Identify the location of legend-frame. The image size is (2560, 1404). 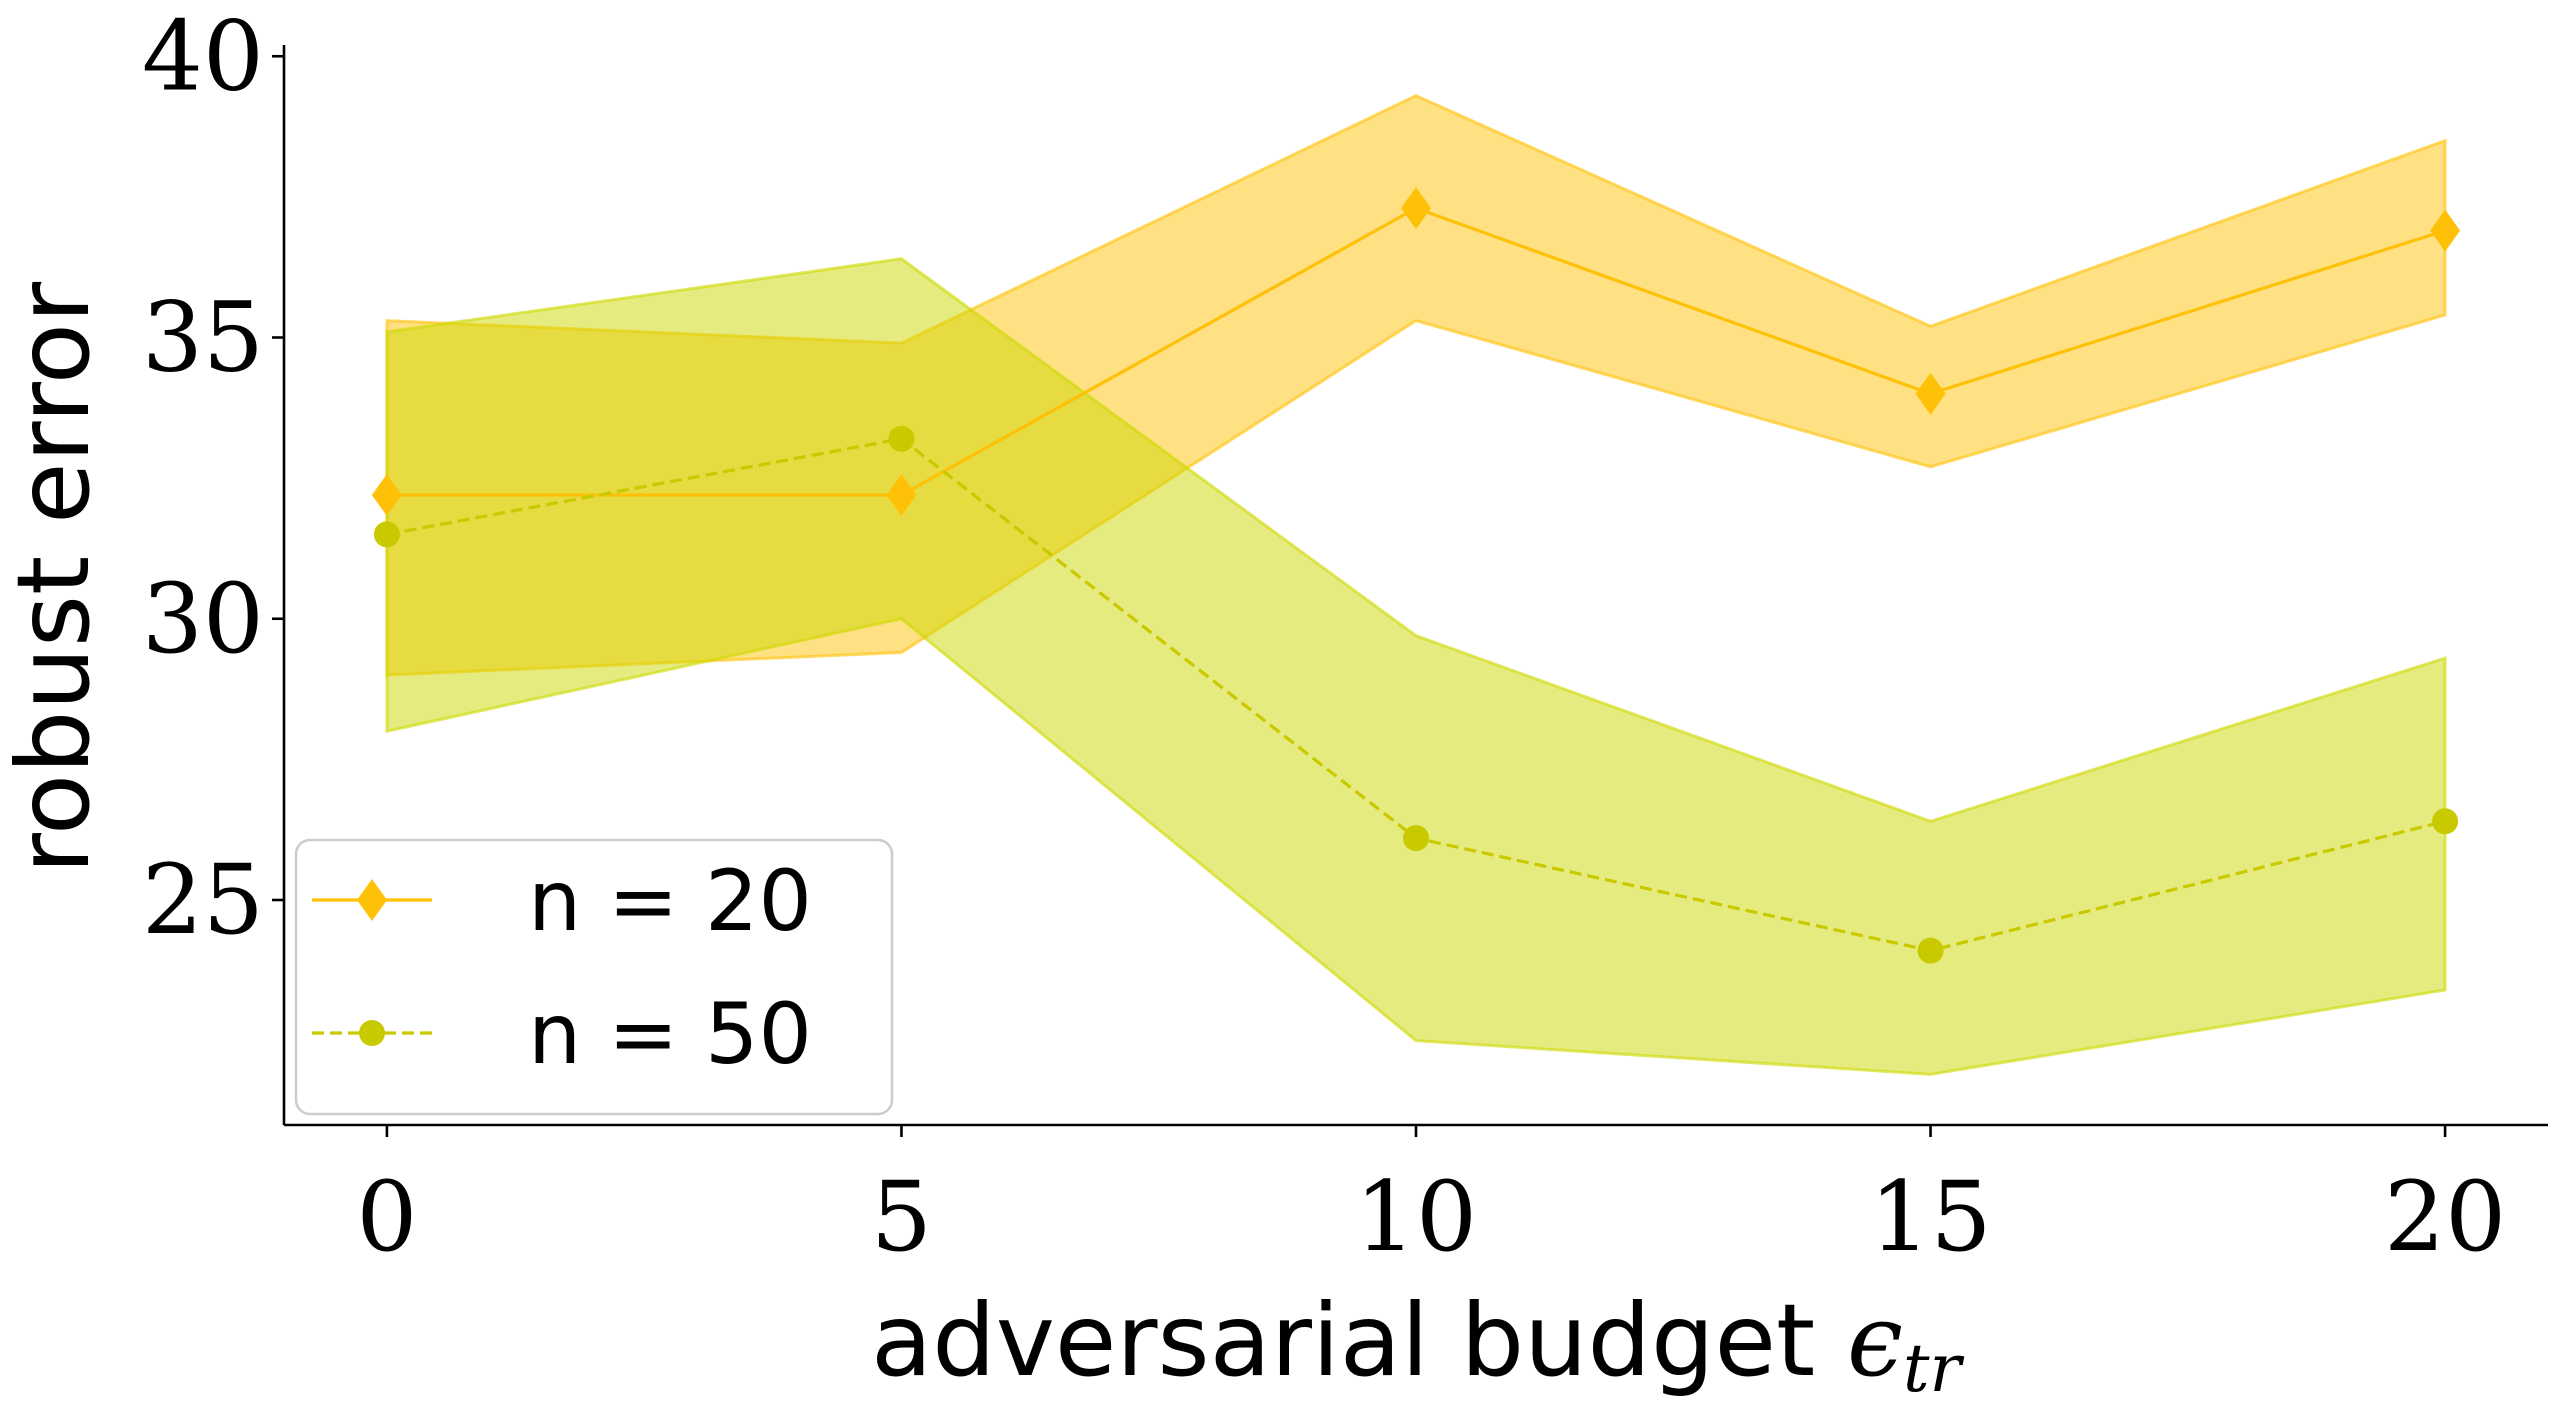
(594, 977).